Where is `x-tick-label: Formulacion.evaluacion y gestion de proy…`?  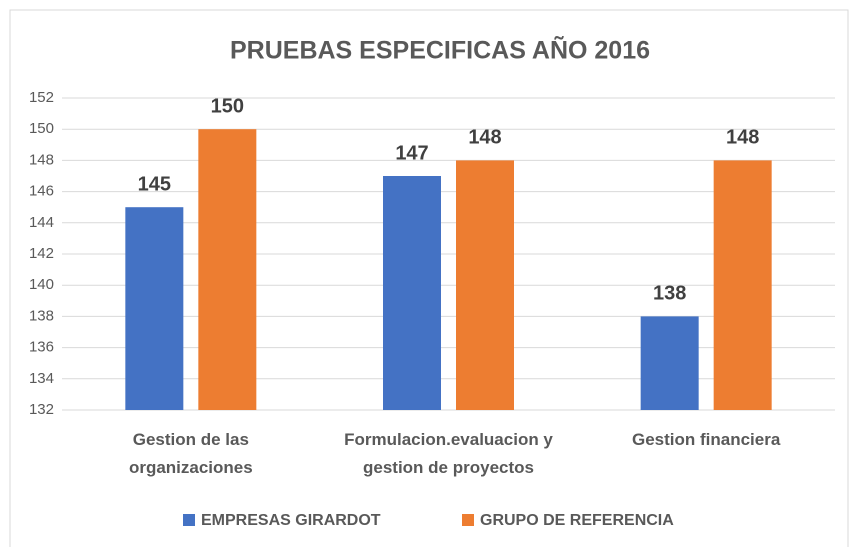
x-tick-label: Formulacion.evaluacion y gestion de proy… is located at coordinates (448, 453).